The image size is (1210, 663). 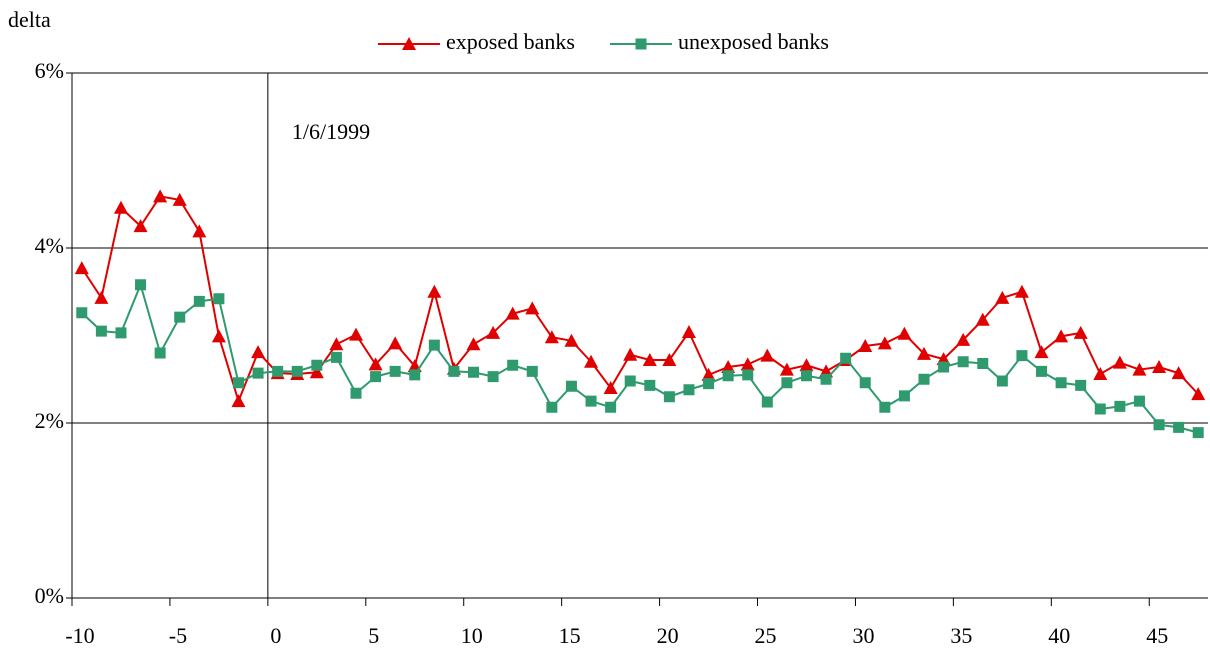 What do you see at coordinates (863, 635) in the screenshot?
I see `x-tick-label: 30` at bounding box center [863, 635].